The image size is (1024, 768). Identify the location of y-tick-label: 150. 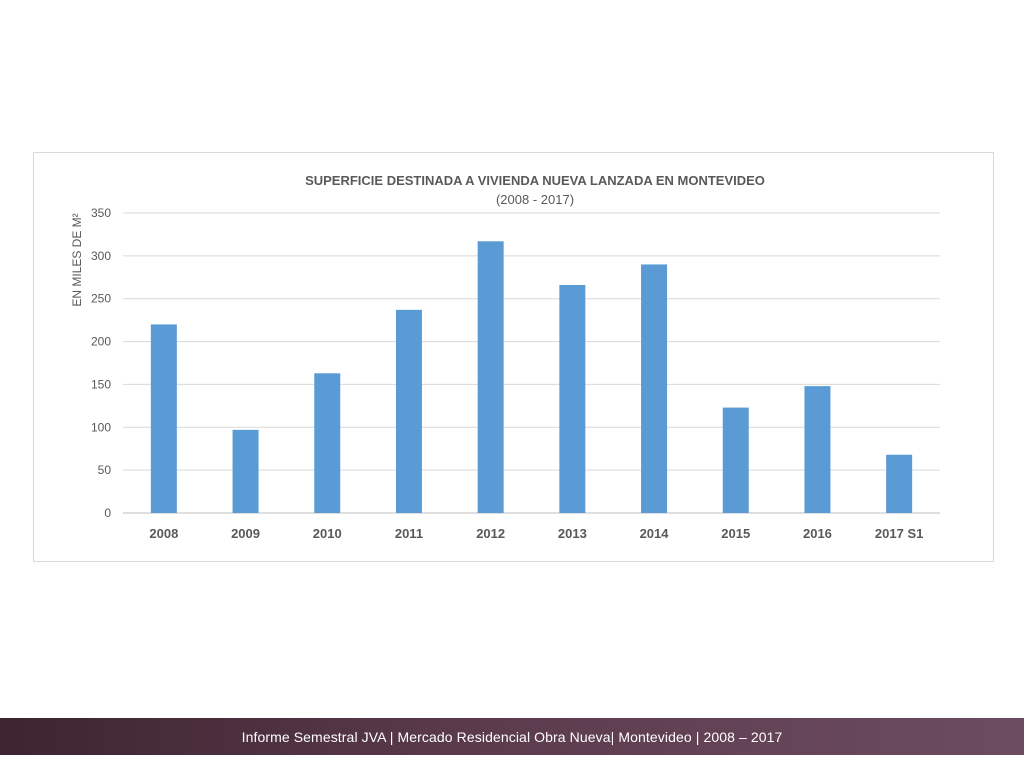
(101, 384).